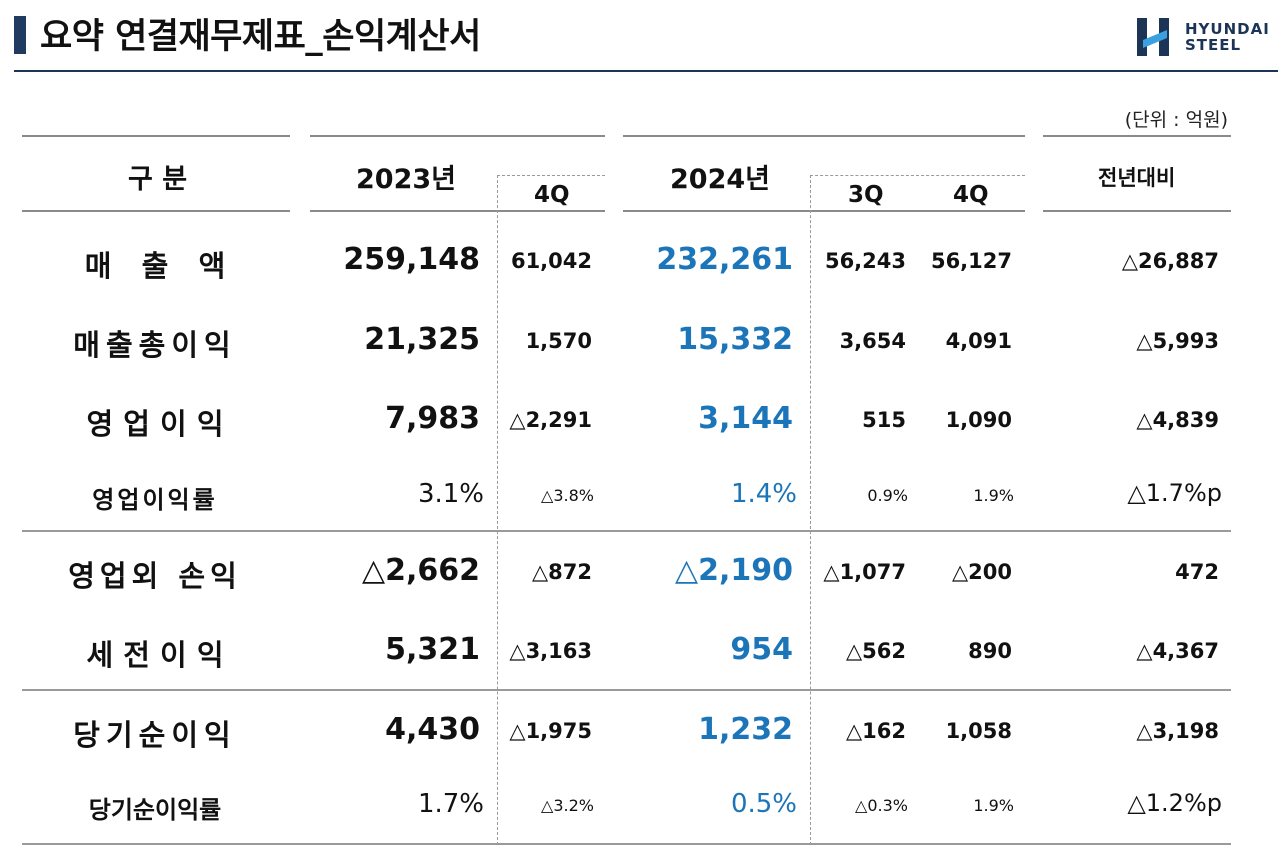 This screenshot has height=849, width=1280. I want to click on value-2023-4q: △1,975, so click(550, 731).